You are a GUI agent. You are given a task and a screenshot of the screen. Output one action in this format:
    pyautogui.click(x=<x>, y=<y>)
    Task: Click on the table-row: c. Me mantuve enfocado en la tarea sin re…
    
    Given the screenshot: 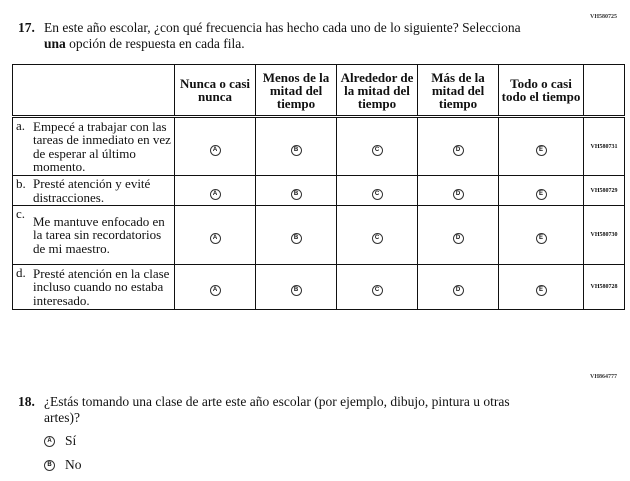 What is the action you would take?
    pyautogui.click(x=318, y=235)
    